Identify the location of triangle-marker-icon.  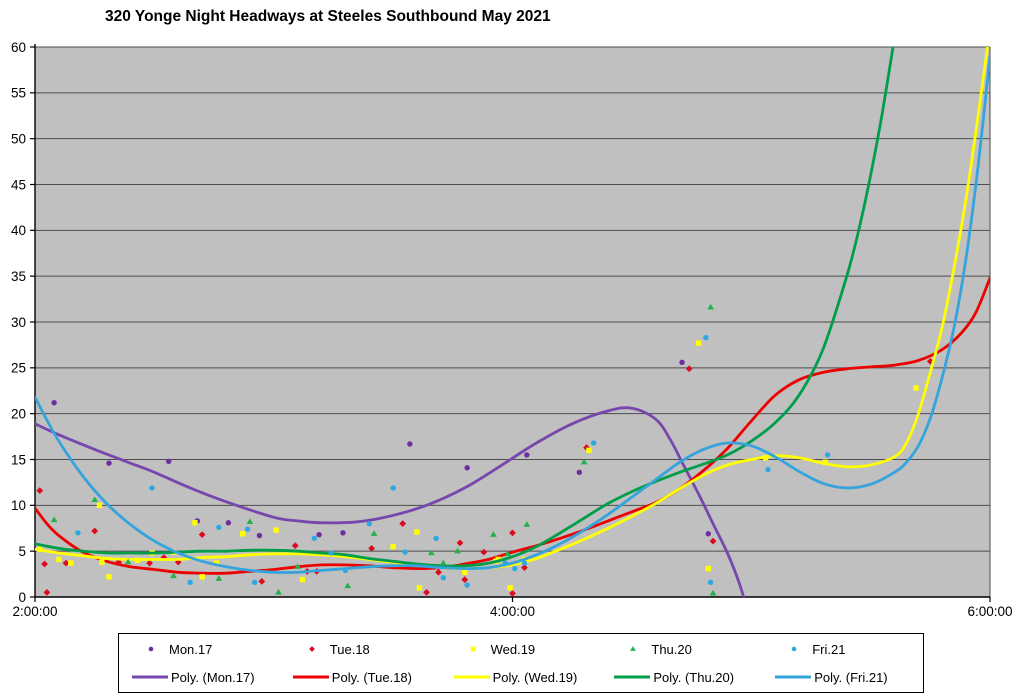
(633, 648).